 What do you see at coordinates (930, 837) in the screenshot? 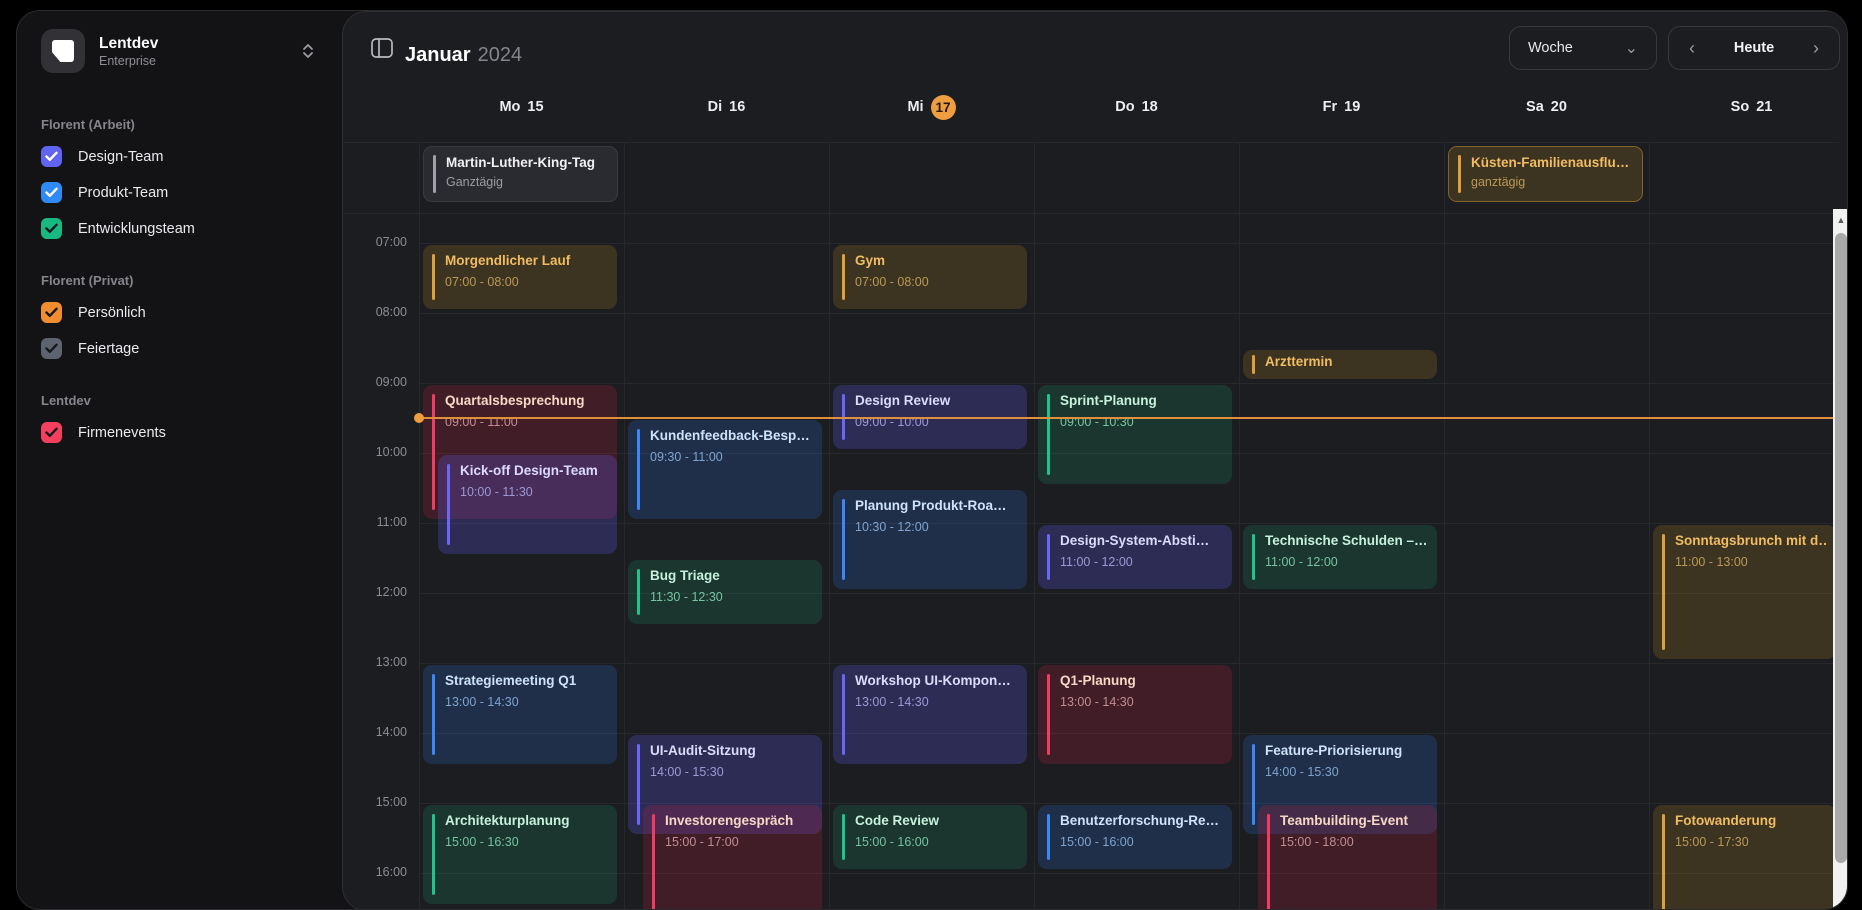
I see `event: Code Review 15:00 - 16:00` at bounding box center [930, 837].